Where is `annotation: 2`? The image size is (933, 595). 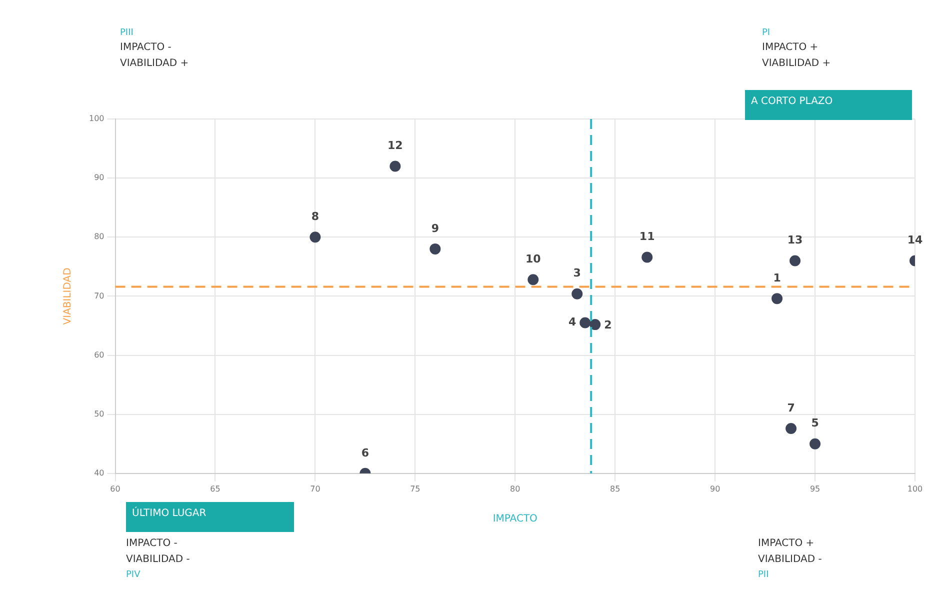 annotation: 2 is located at coordinates (608, 325).